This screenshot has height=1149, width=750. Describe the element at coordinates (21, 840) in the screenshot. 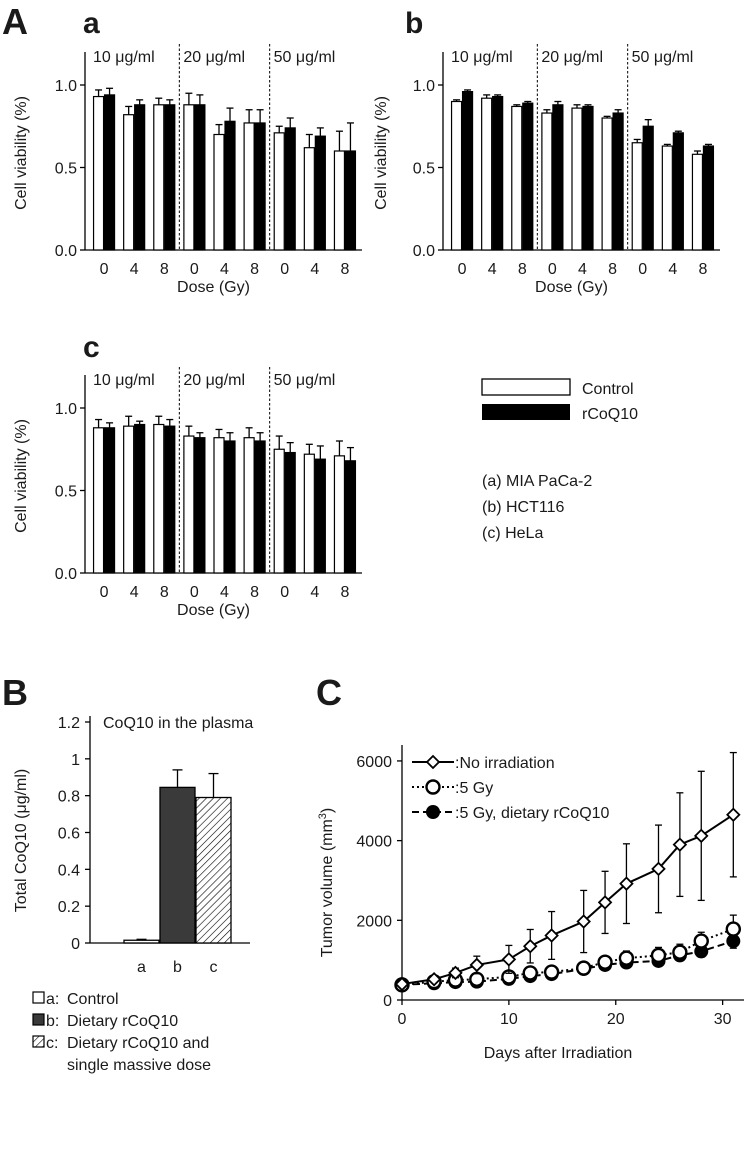

I see `y-axis-label: Total CoQ10 (μg/ml)` at that location.